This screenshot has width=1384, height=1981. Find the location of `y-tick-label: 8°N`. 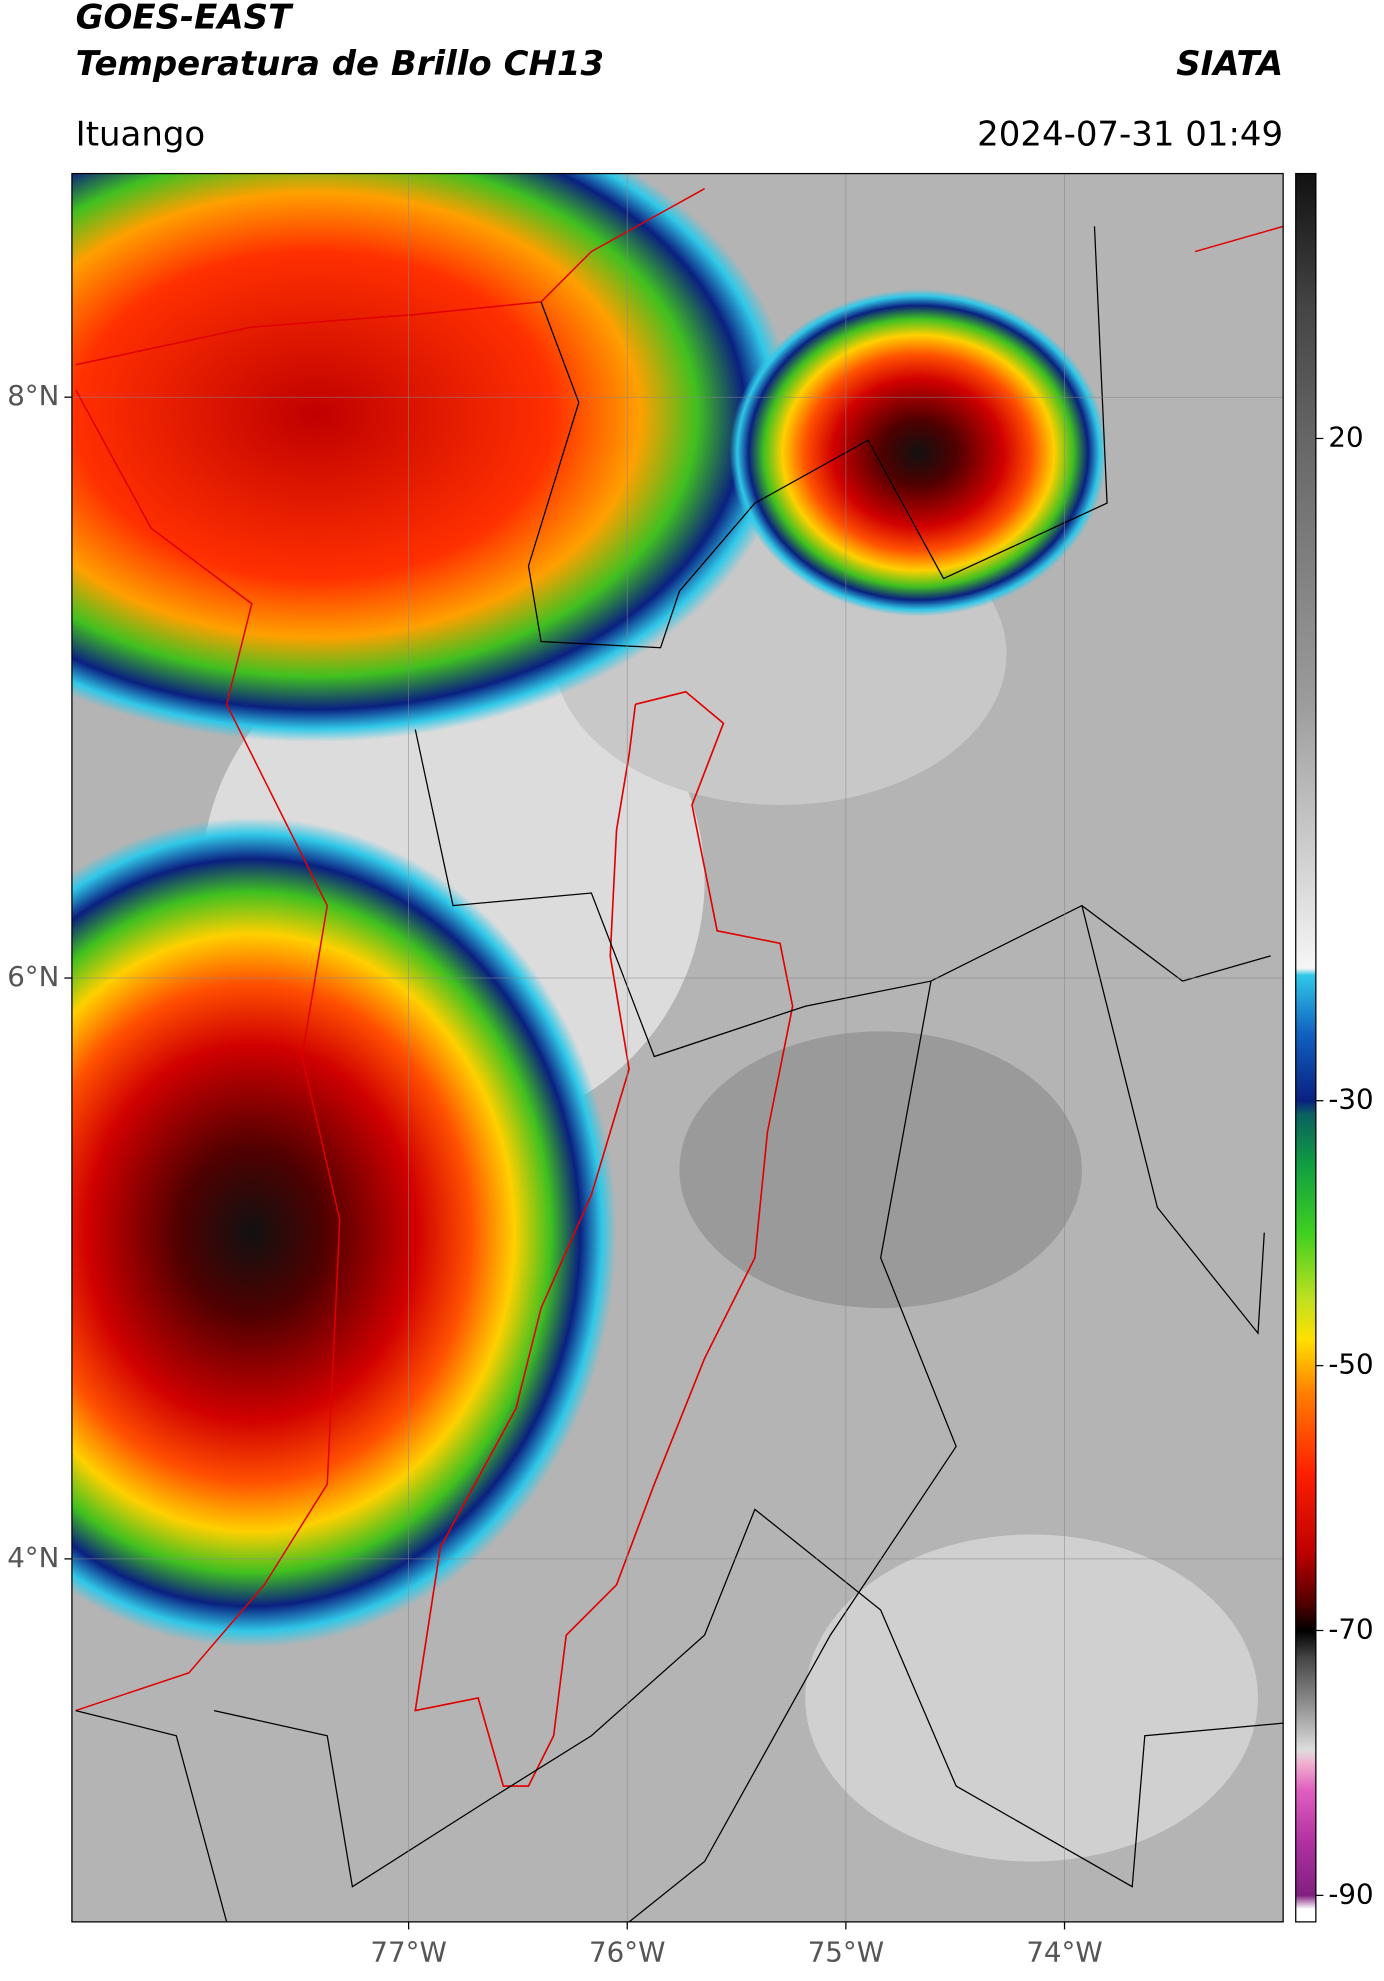

y-tick-label: 8°N is located at coordinates (33, 395).